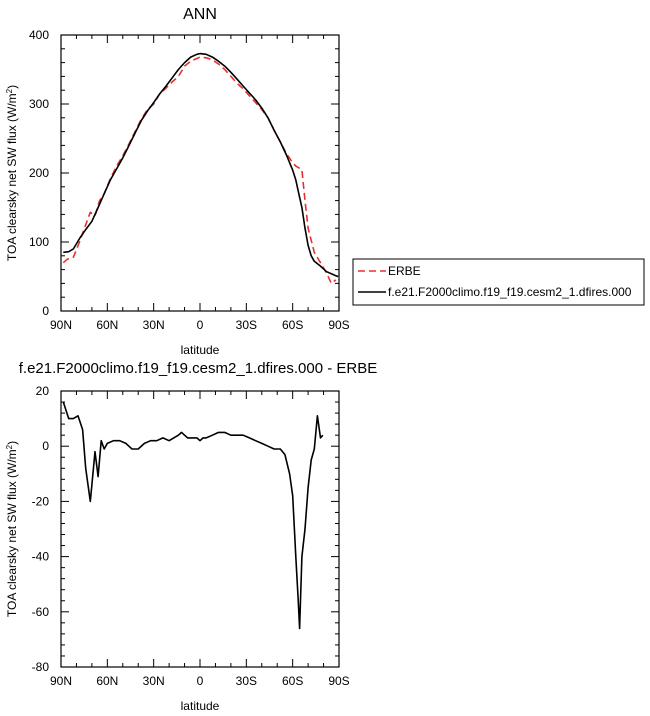  I want to click on y-tick-label: -40, so click(41, 557).